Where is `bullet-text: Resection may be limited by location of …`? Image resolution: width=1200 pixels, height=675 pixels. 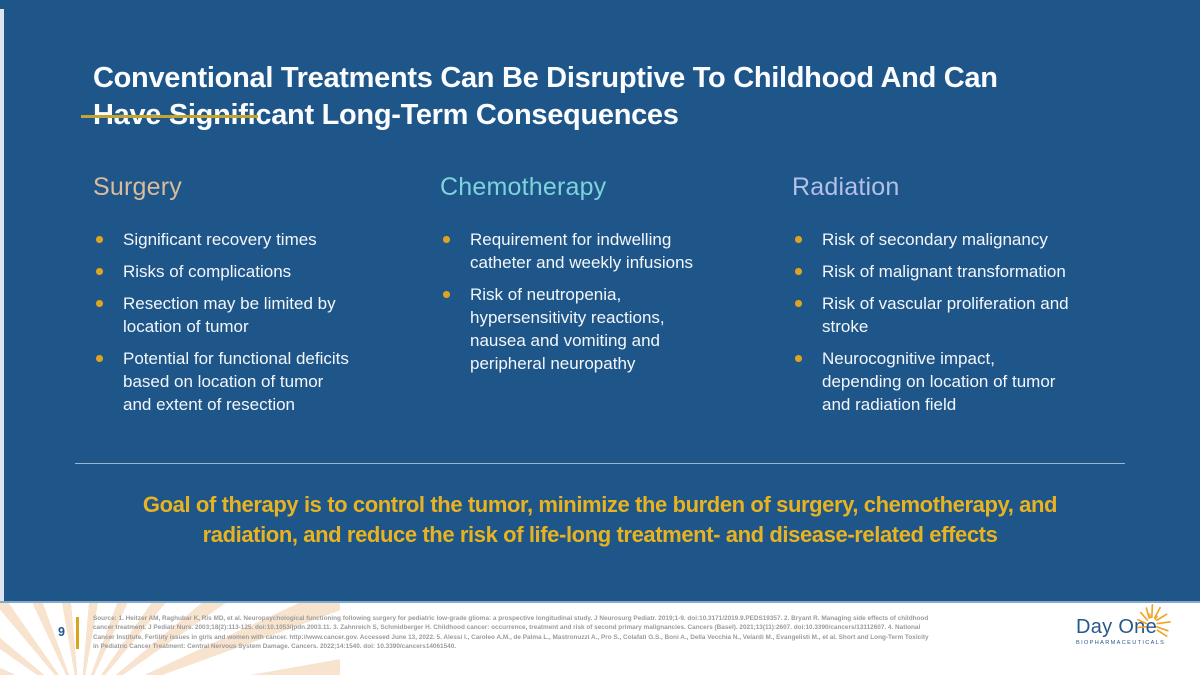
bullet-text: Resection may be limited by location of … is located at coordinates (229, 315).